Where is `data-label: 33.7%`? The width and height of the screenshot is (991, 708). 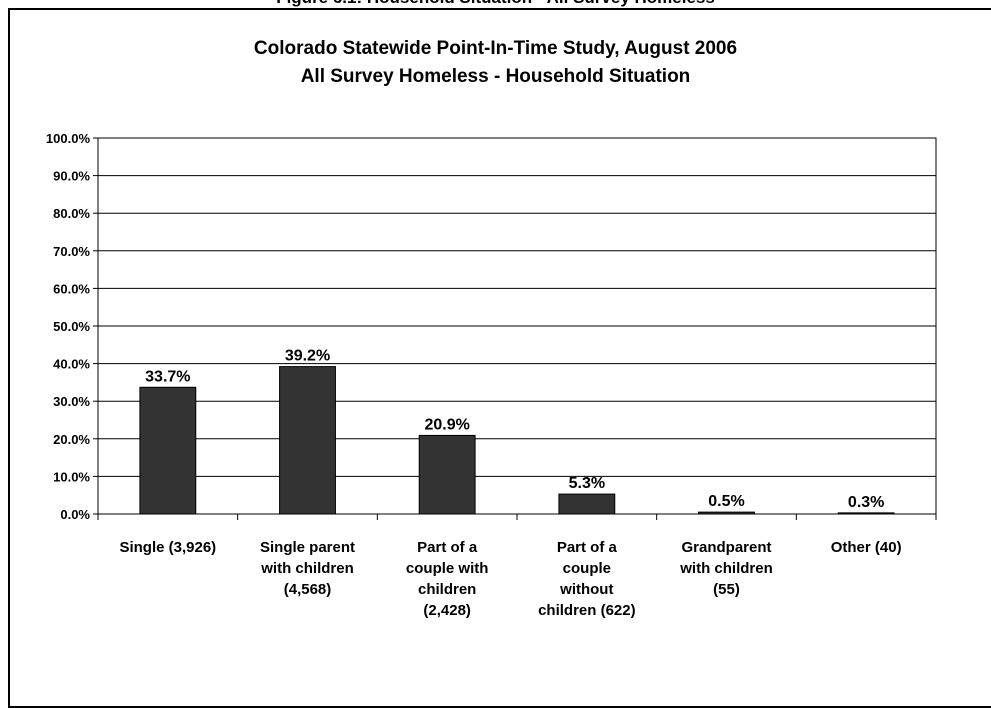
data-label: 33.7% is located at coordinates (167, 376).